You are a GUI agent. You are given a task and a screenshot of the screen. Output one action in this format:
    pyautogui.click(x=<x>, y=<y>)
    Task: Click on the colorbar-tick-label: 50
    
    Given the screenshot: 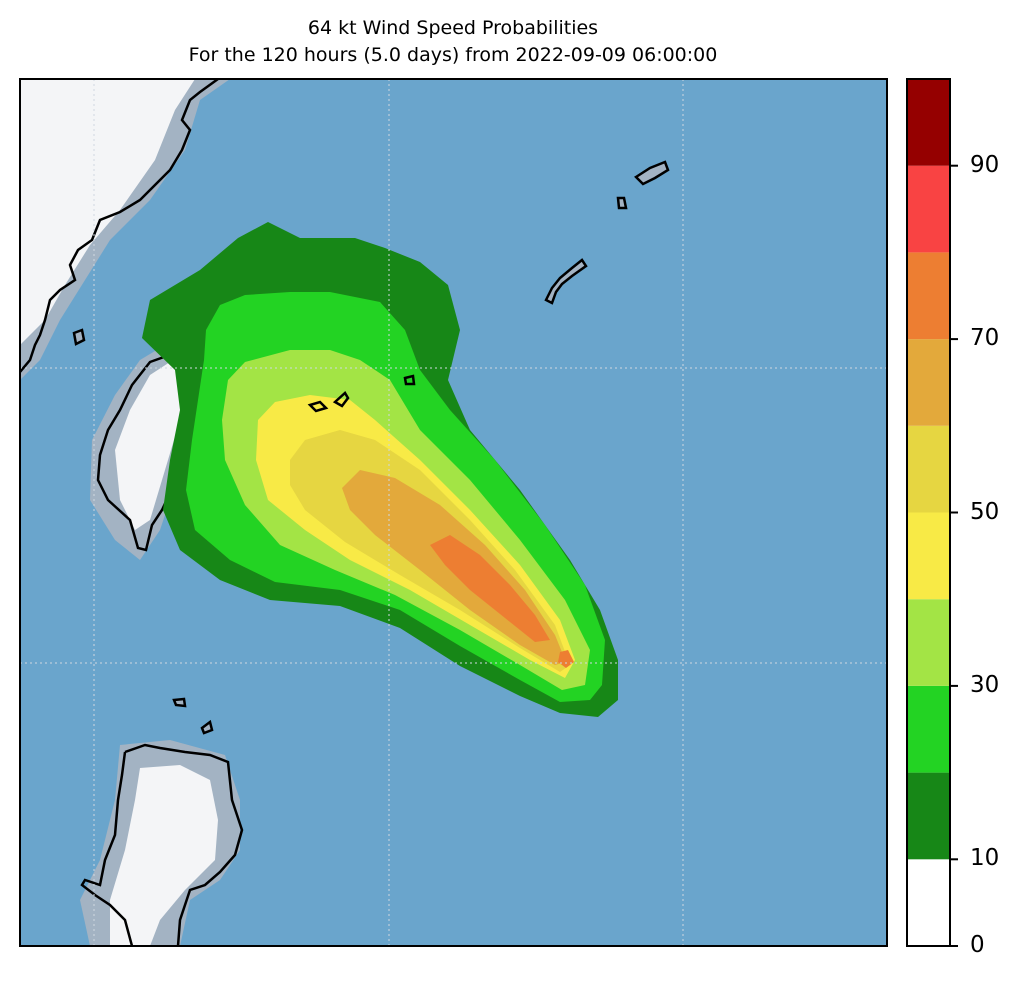 What is the action you would take?
    pyautogui.click(x=985, y=511)
    